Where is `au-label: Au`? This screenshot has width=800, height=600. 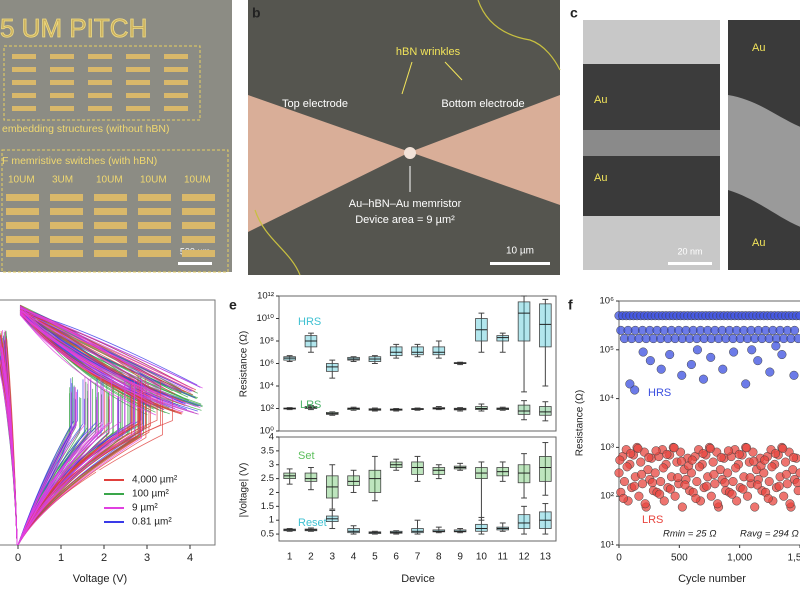
au-label: Au is located at coordinates (758, 48).